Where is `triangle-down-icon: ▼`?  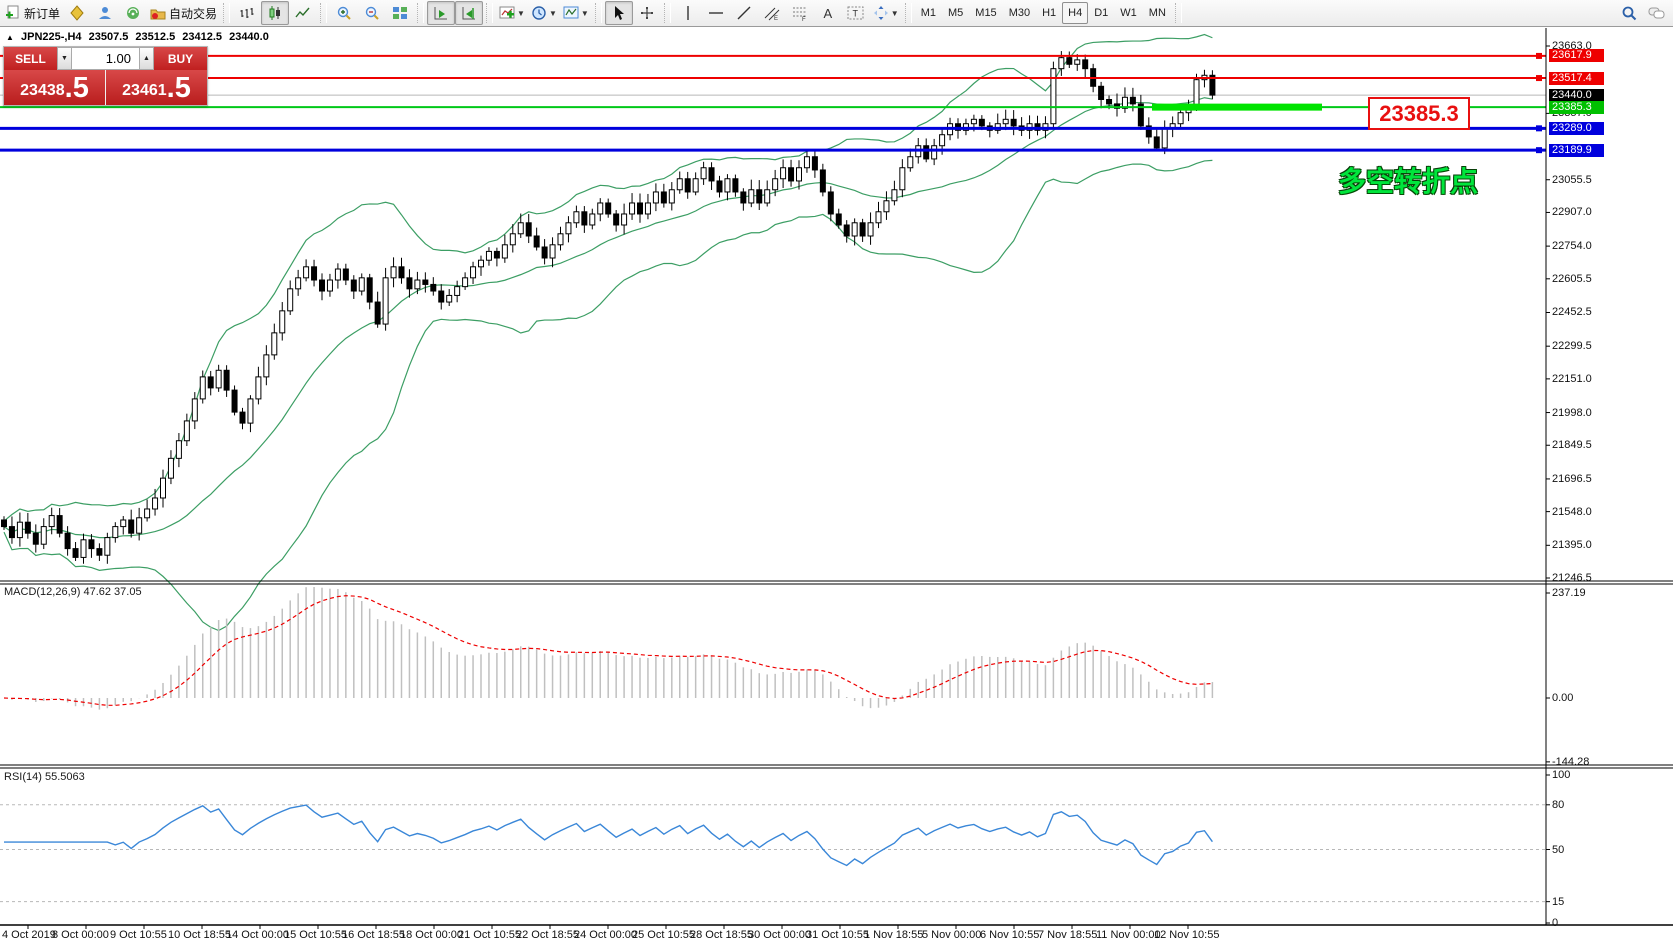
triangle-down-icon: ▼ is located at coordinates (64, 58).